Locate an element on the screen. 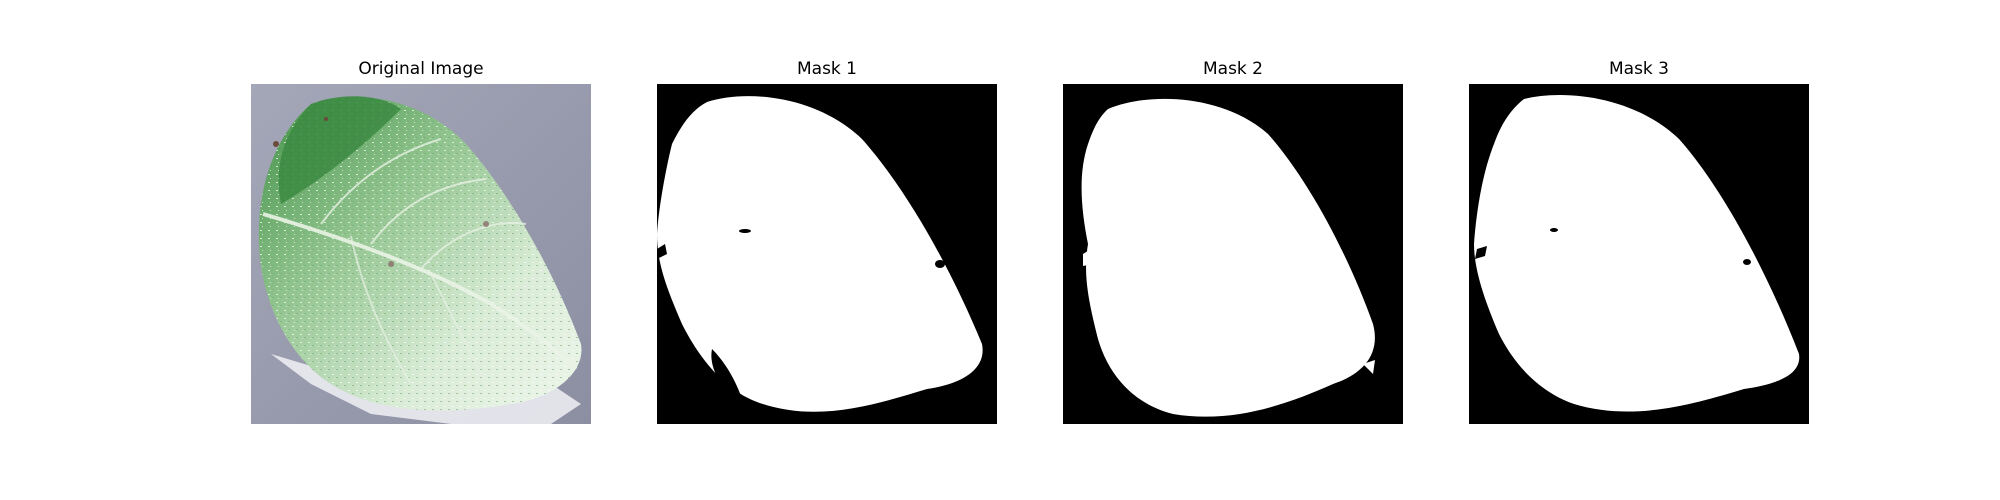 Image resolution: width=2000 pixels, height=500 pixels. panel-title: Mask 2 is located at coordinates (1232, 69).